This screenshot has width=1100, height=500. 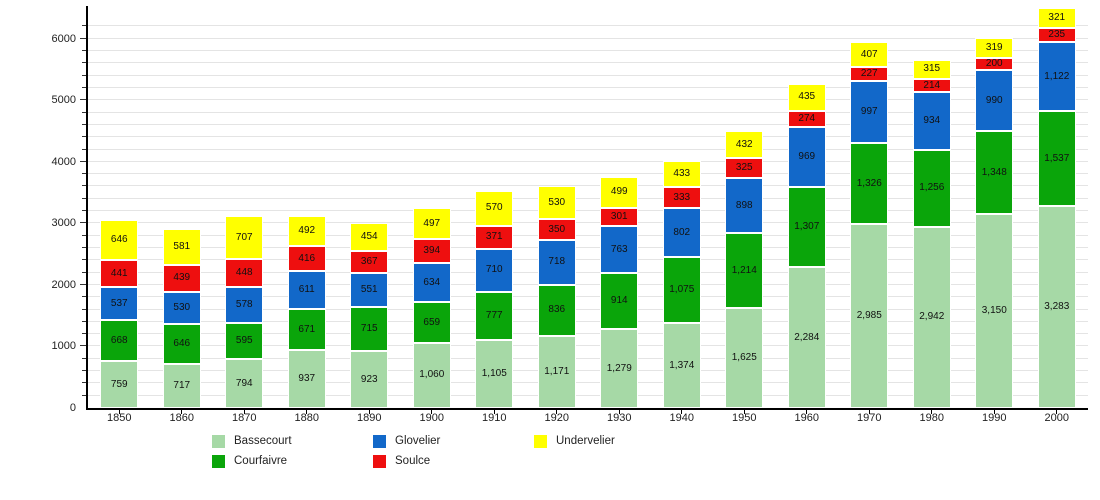 What do you see at coordinates (181, 246) in the screenshot?
I see `segment-undervelier-1860: 581` at bounding box center [181, 246].